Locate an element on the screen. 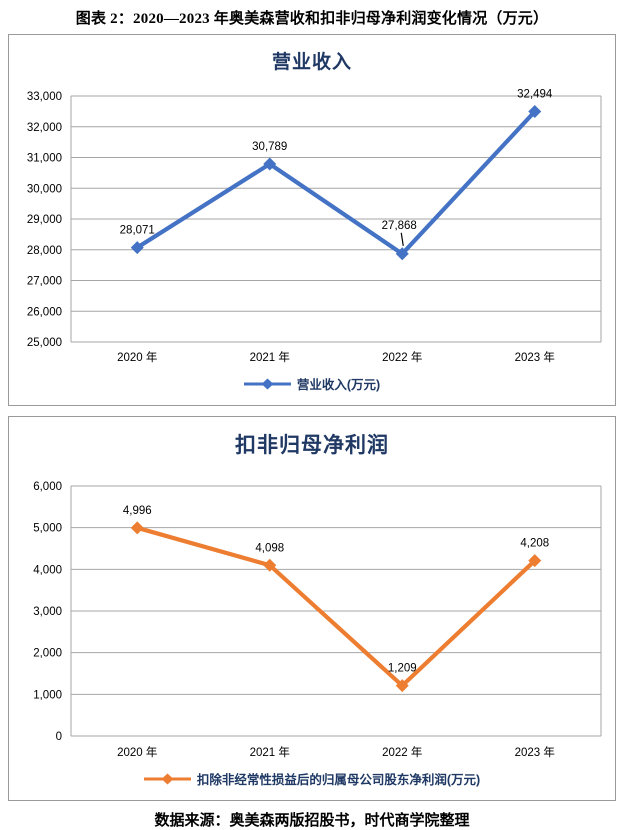 The width and height of the screenshot is (624, 830). revenue-legend: 营业收入(万元) is located at coordinates (312, 383).